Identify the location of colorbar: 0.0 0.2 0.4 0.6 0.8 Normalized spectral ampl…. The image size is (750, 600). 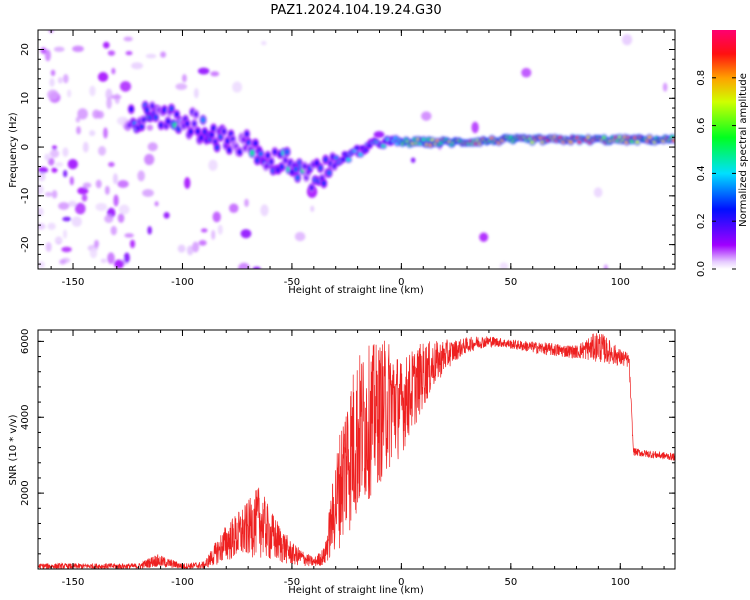
(722, 153).